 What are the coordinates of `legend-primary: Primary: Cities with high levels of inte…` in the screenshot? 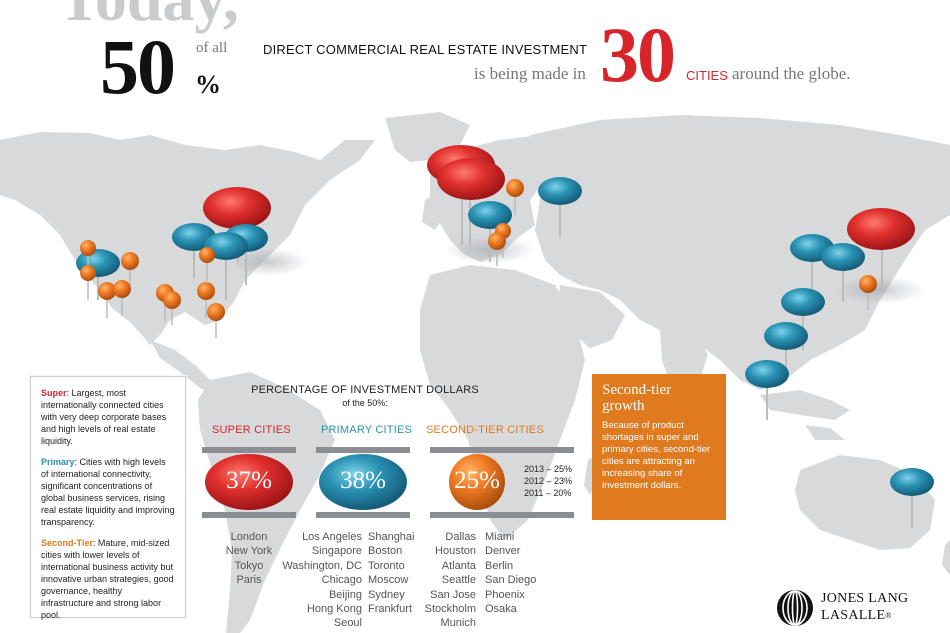 It's located at (108, 492).